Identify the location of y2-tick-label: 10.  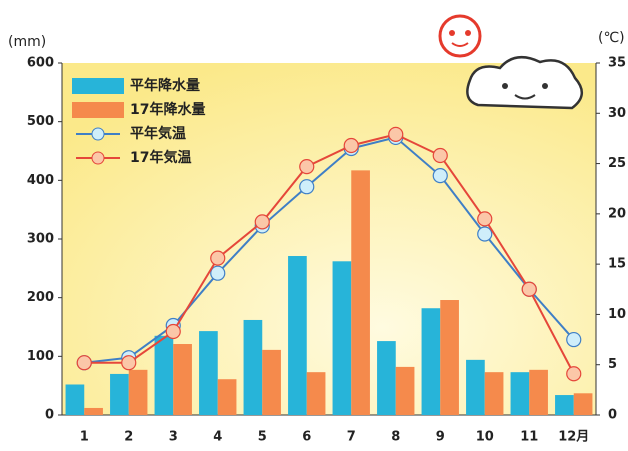
(617, 314).